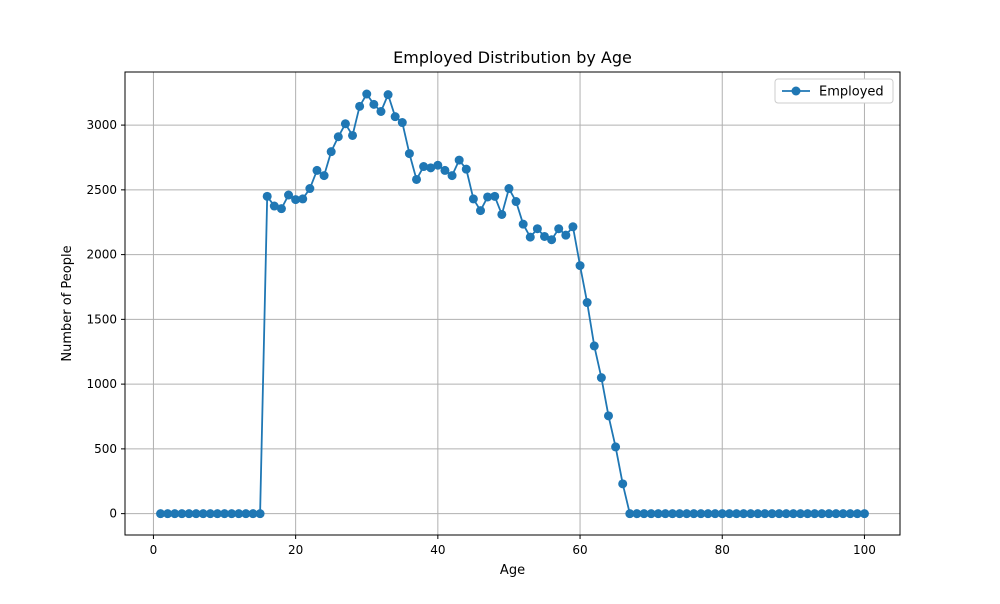 Image resolution: width=1000 pixels, height=604 pixels. Describe the element at coordinates (113, 514) in the screenshot. I see `y-tick-label: 0` at that location.